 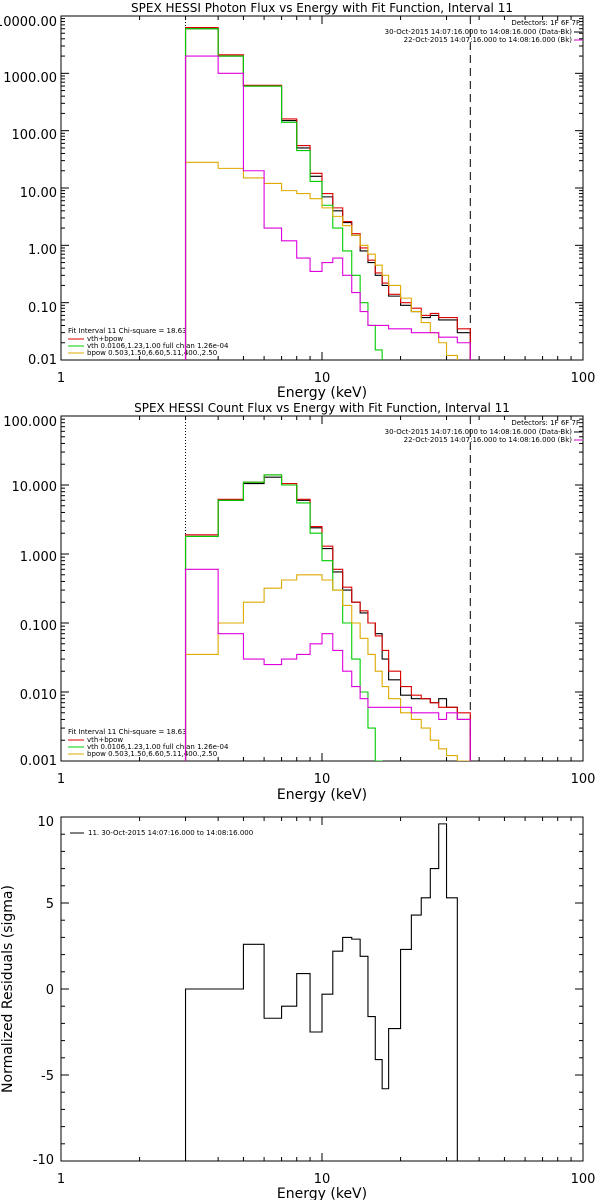 I want to click on panel3-xtick: 1, so click(x=61, y=1179).